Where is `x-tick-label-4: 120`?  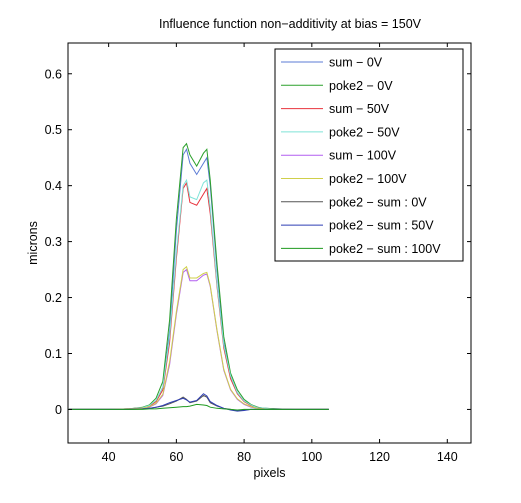 x-tick-label-4: 120 is located at coordinates (379, 457).